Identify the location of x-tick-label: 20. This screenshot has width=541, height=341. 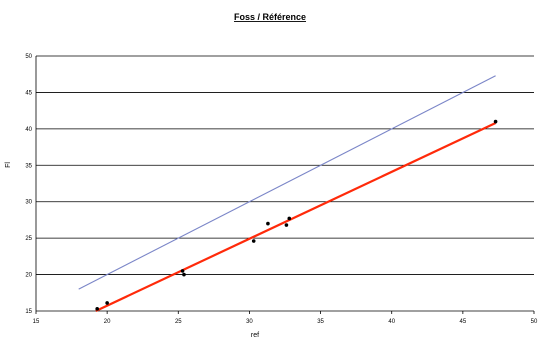
(107, 322).